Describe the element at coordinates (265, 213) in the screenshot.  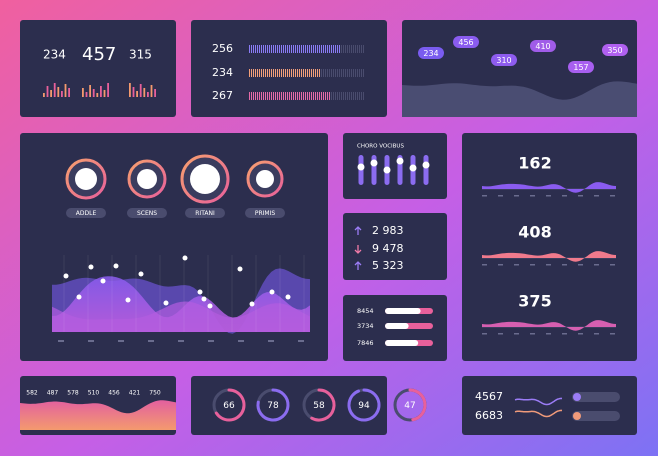
I see `gauge-label-pill` at that location.